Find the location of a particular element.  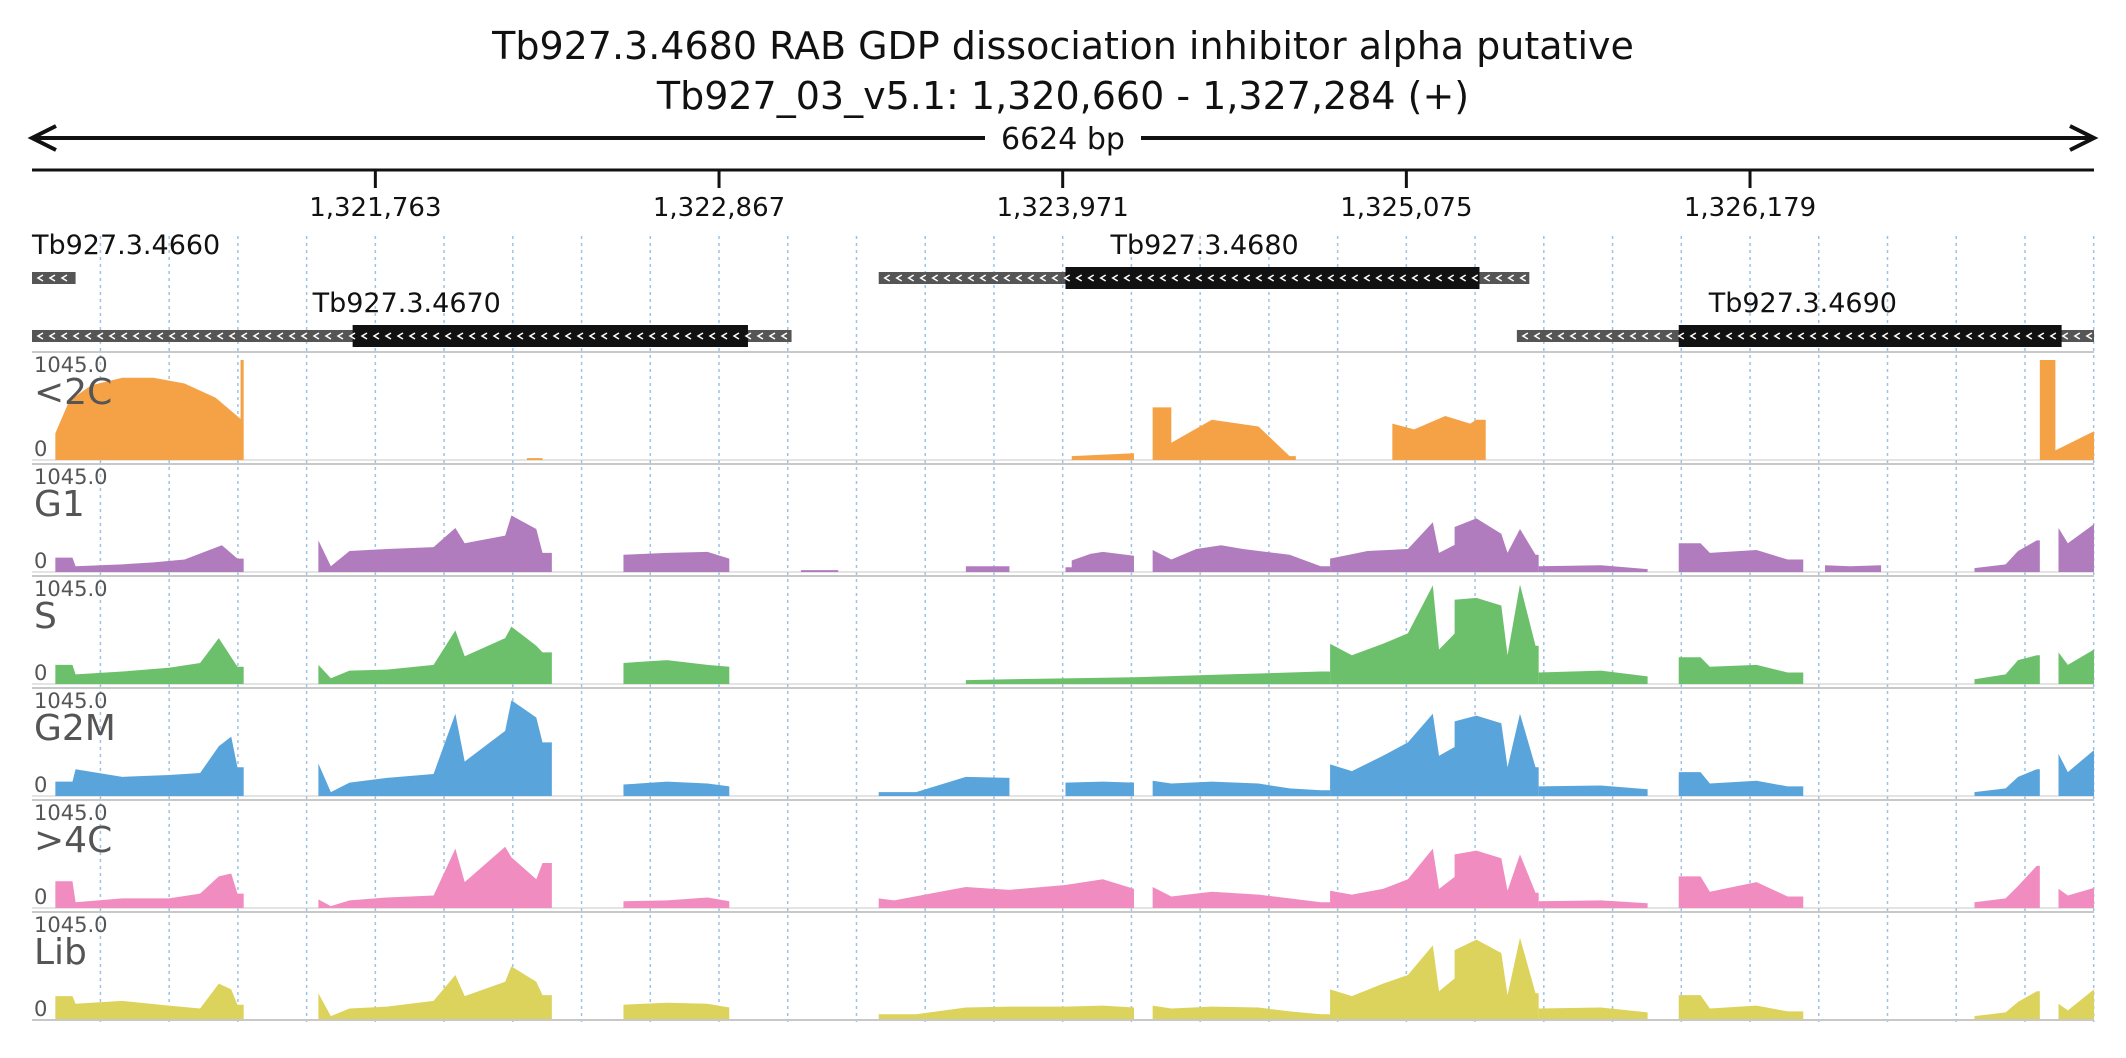

span-label: 6624 bp is located at coordinates (1063, 139).